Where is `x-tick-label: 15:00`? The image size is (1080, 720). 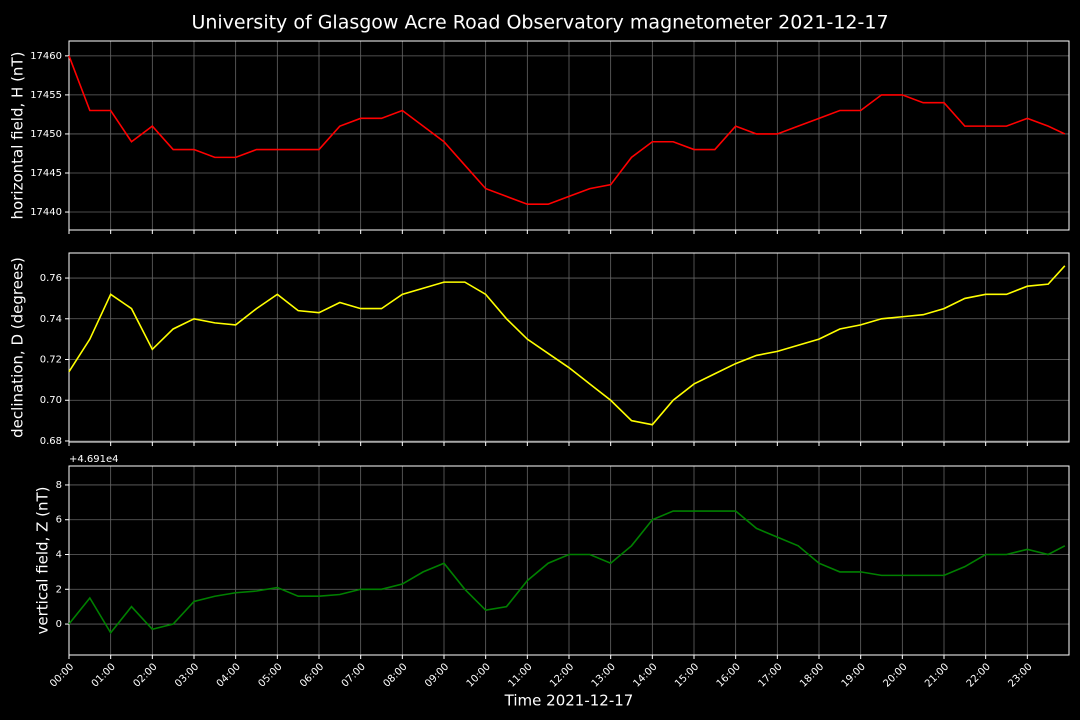
x-tick-label: 15:00 is located at coordinates (687, 675).